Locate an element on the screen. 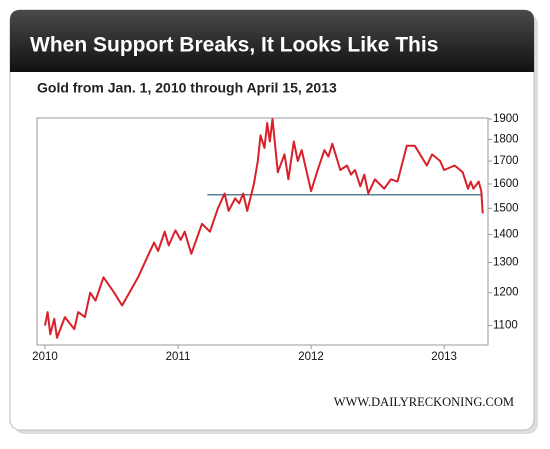 The height and width of the screenshot is (449, 550). header-bar is located at coordinates (272, 41).